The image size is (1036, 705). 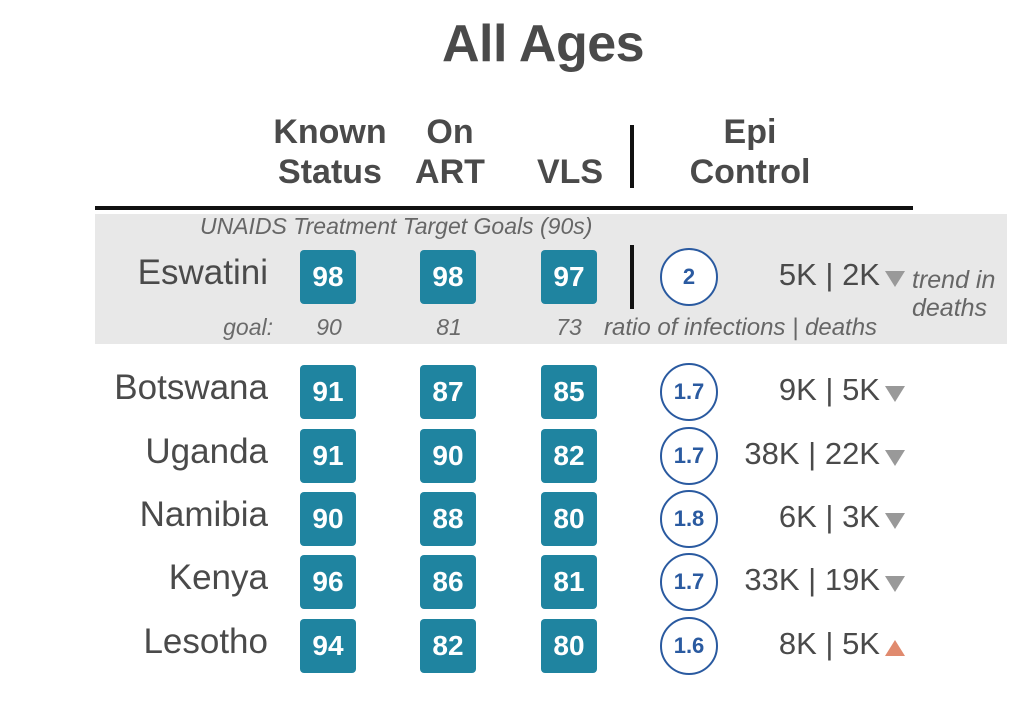 What do you see at coordinates (741, 327) in the screenshot?
I see `ratio-note: ratio of infections | deaths` at bounding box center [741, 327].